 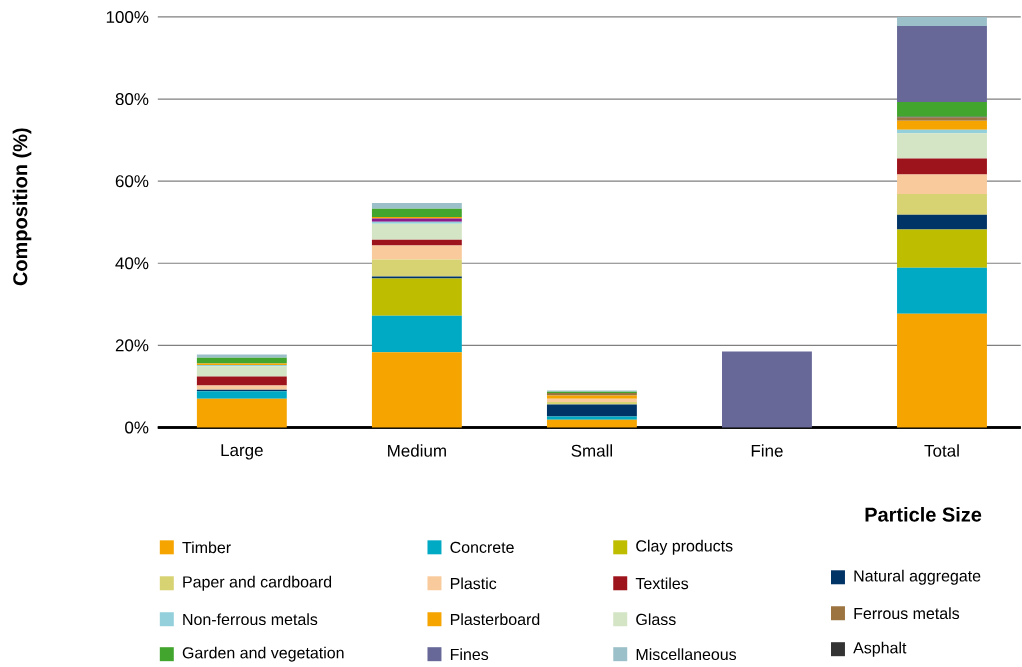 What do you see at coordinates (206, 547) in the screenshot?
I see `legend-label: Timber` at bounding box center [206, 547].